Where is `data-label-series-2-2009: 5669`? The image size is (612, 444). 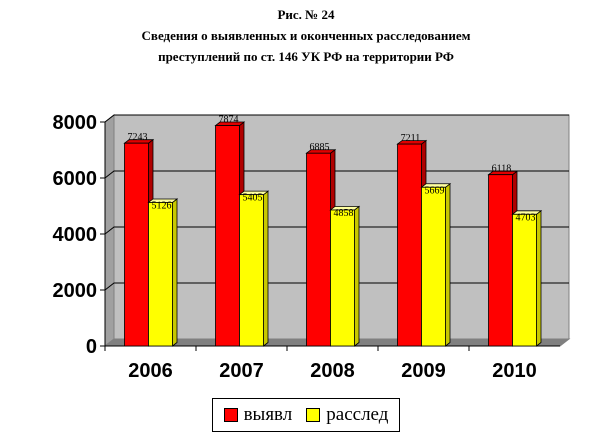 data-label-series-2-2009: 5669 is located at coordinates (435, 190).